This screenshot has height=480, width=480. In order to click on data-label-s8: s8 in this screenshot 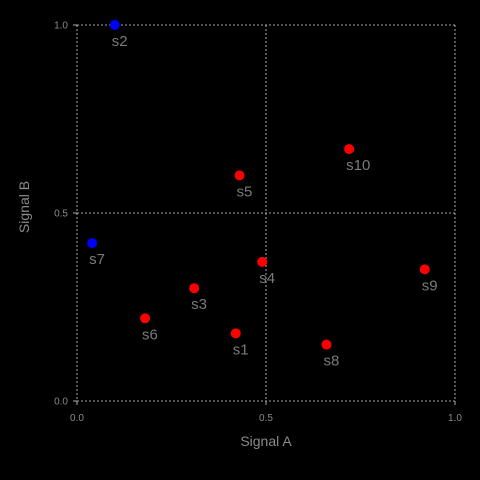, I will do `click(331, 361)`.